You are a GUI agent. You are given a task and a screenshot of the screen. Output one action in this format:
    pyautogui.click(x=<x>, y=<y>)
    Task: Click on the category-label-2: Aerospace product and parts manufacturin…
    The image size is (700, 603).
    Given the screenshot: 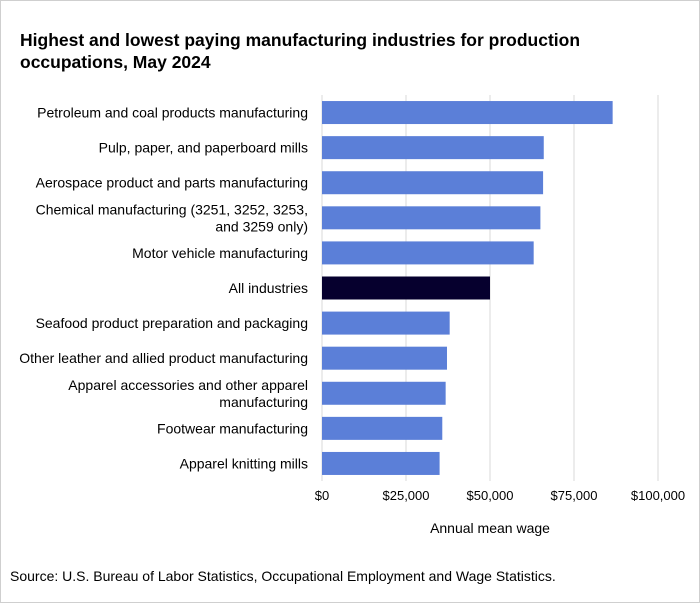 What is the action you would take?
    pyautogui.click(x=172, y=183)
    